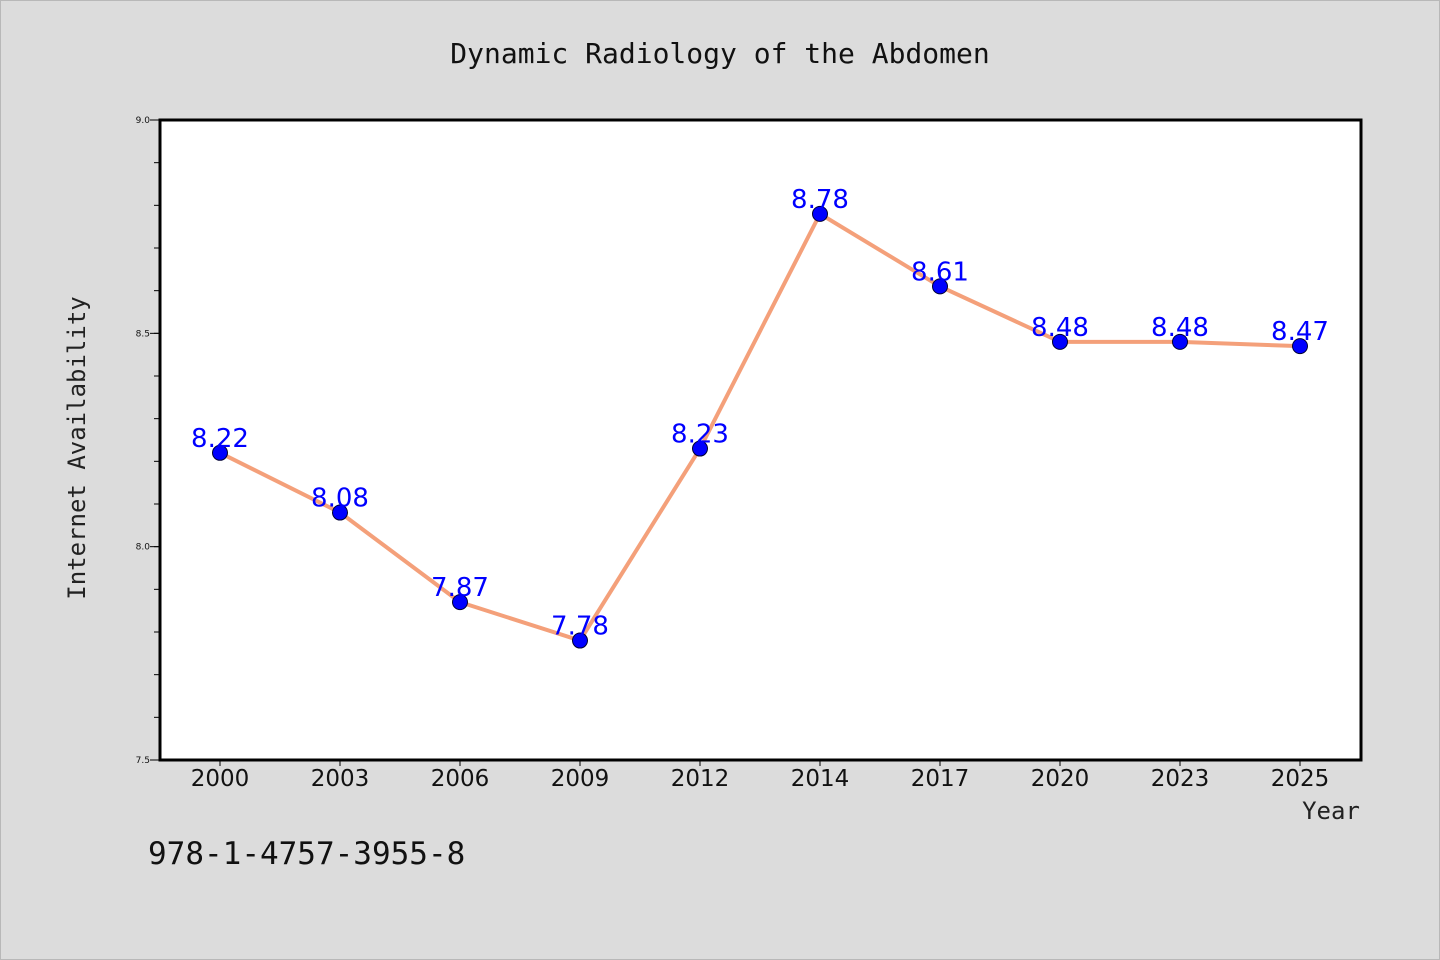  I want to click on chart-title: Dynamic Radiology of the Abdomen, so click(719, 53).